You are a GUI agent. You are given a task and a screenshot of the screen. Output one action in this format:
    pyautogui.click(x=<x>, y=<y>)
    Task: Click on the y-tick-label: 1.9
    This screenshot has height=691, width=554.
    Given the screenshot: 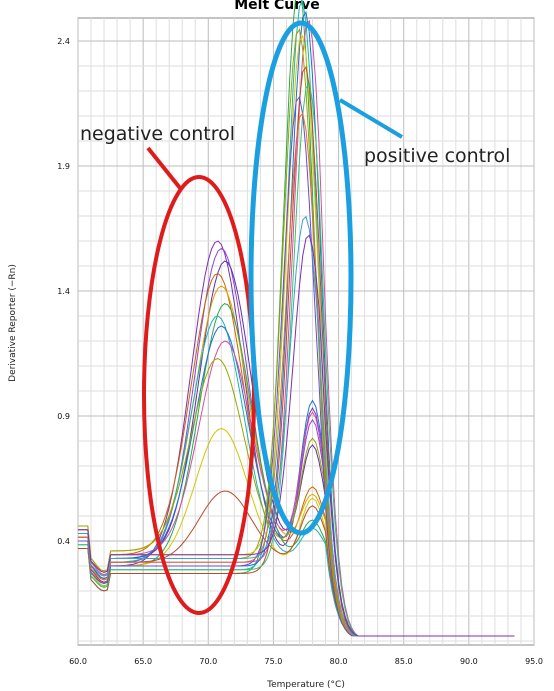 What is the action you would take?
    pyautogui.click(x=63, y=166)
    